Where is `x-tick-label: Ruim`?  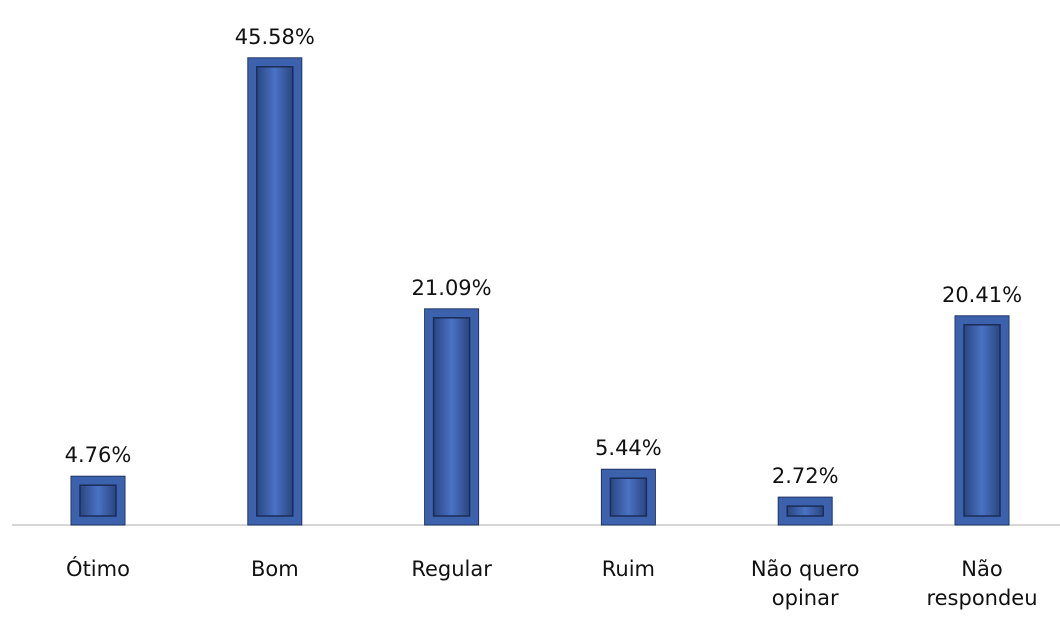 x-tick-label: Ruim is located at coordinates (628, 569).